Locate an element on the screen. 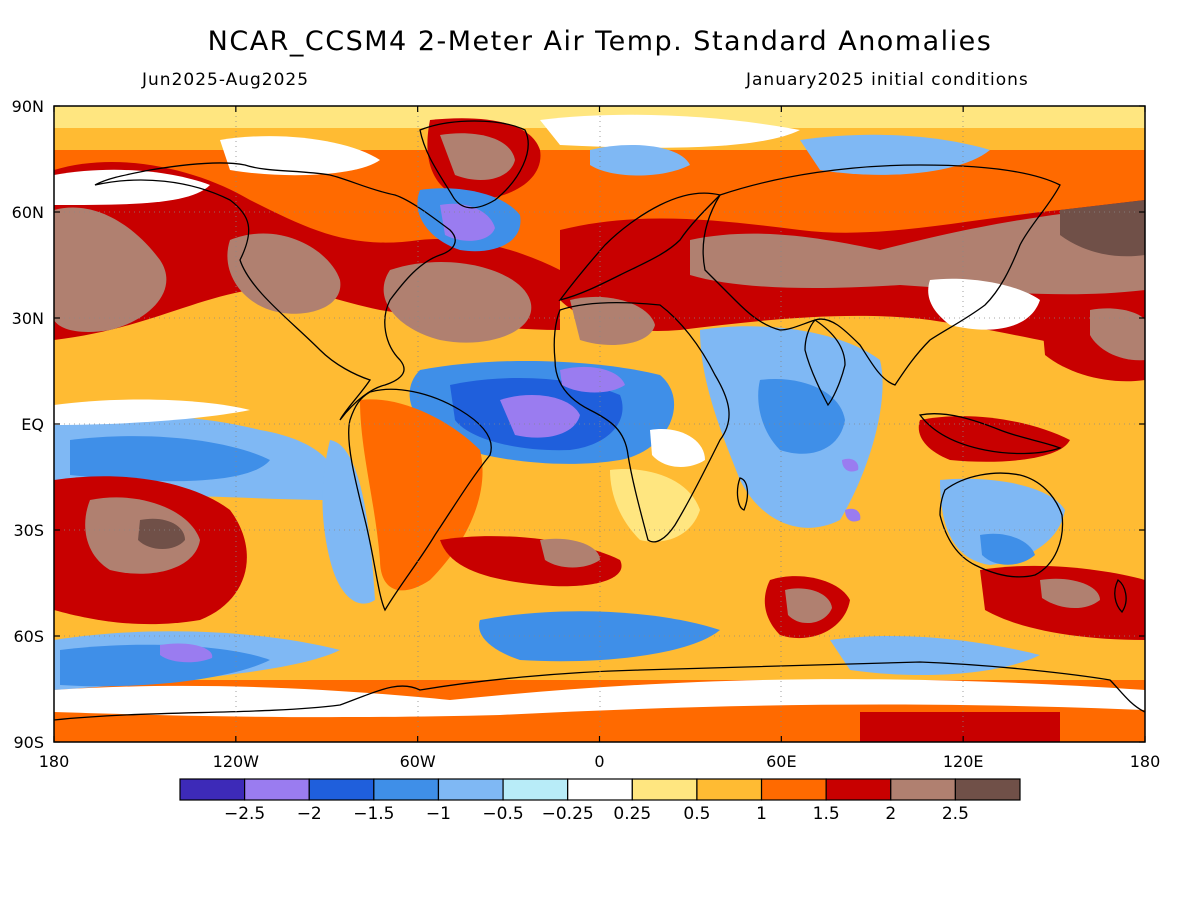 The image size is (1200, 900). antarctic-white is located at coordinates (599, 698).